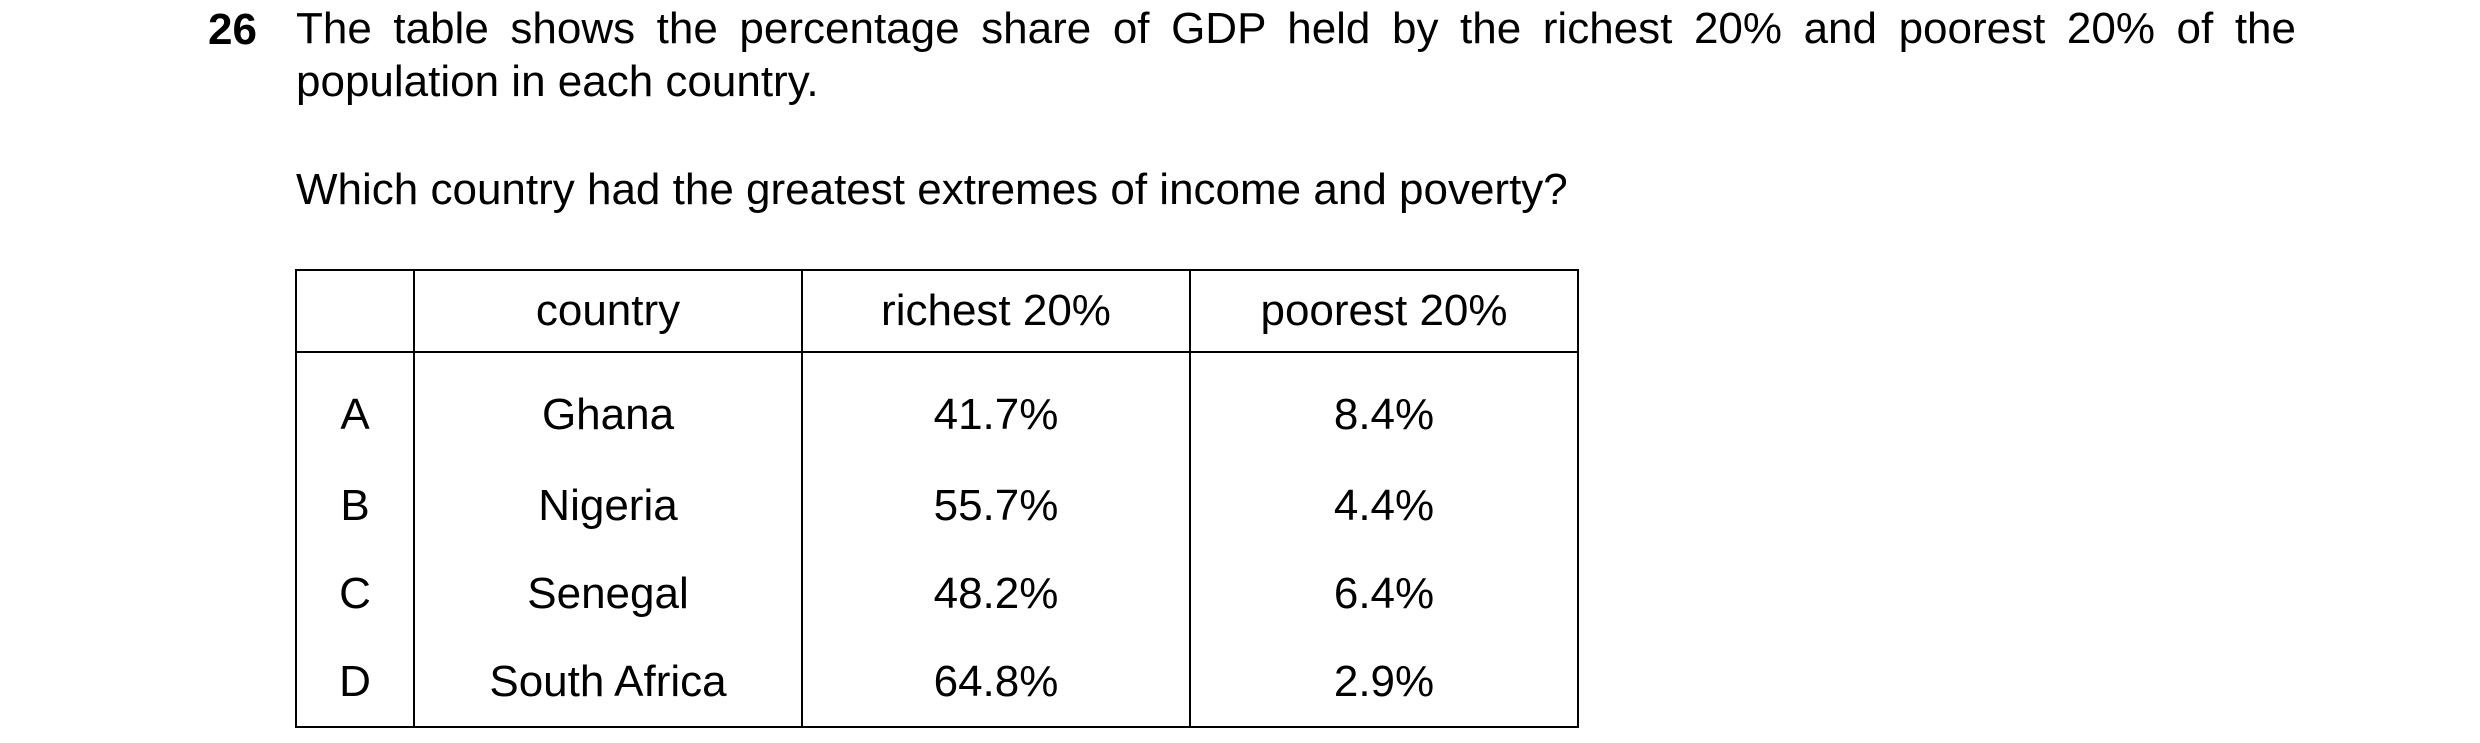  I want to click on table-header-row: country richest 20% poorest 20%, so click(937, 311).